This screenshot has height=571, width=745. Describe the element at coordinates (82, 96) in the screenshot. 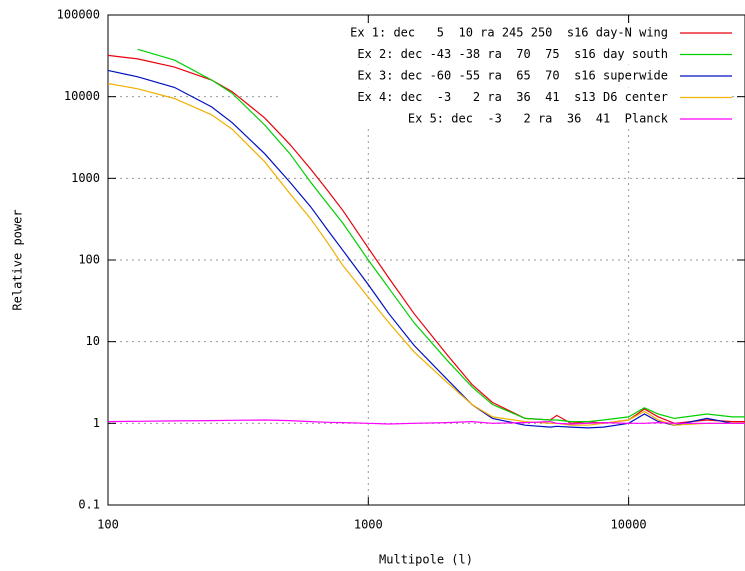

I see `y-tick-label: 10000` at that location.